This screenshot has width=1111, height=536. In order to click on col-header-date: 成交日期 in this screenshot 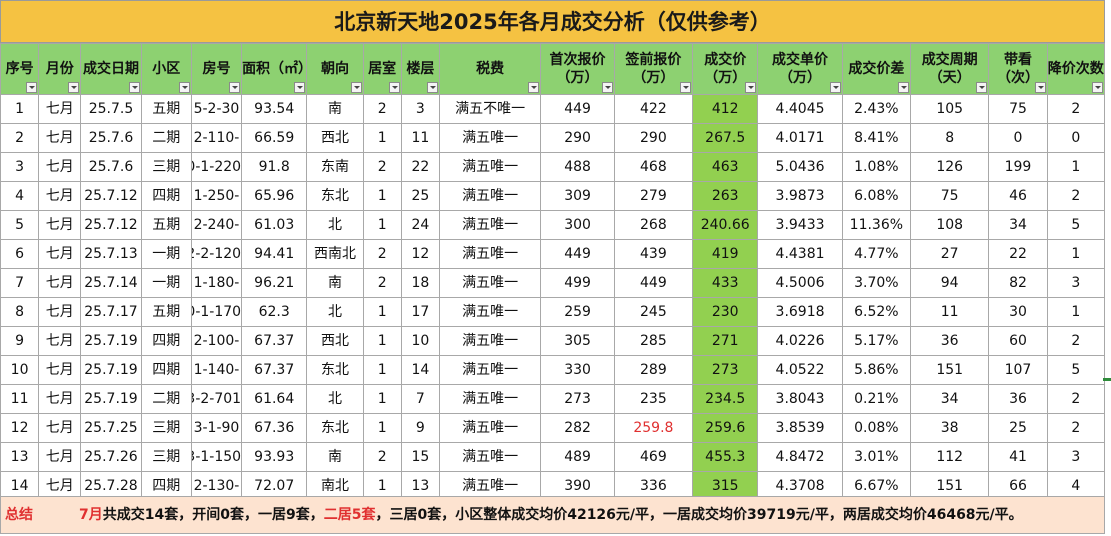, I will do `click(111, 69)`.